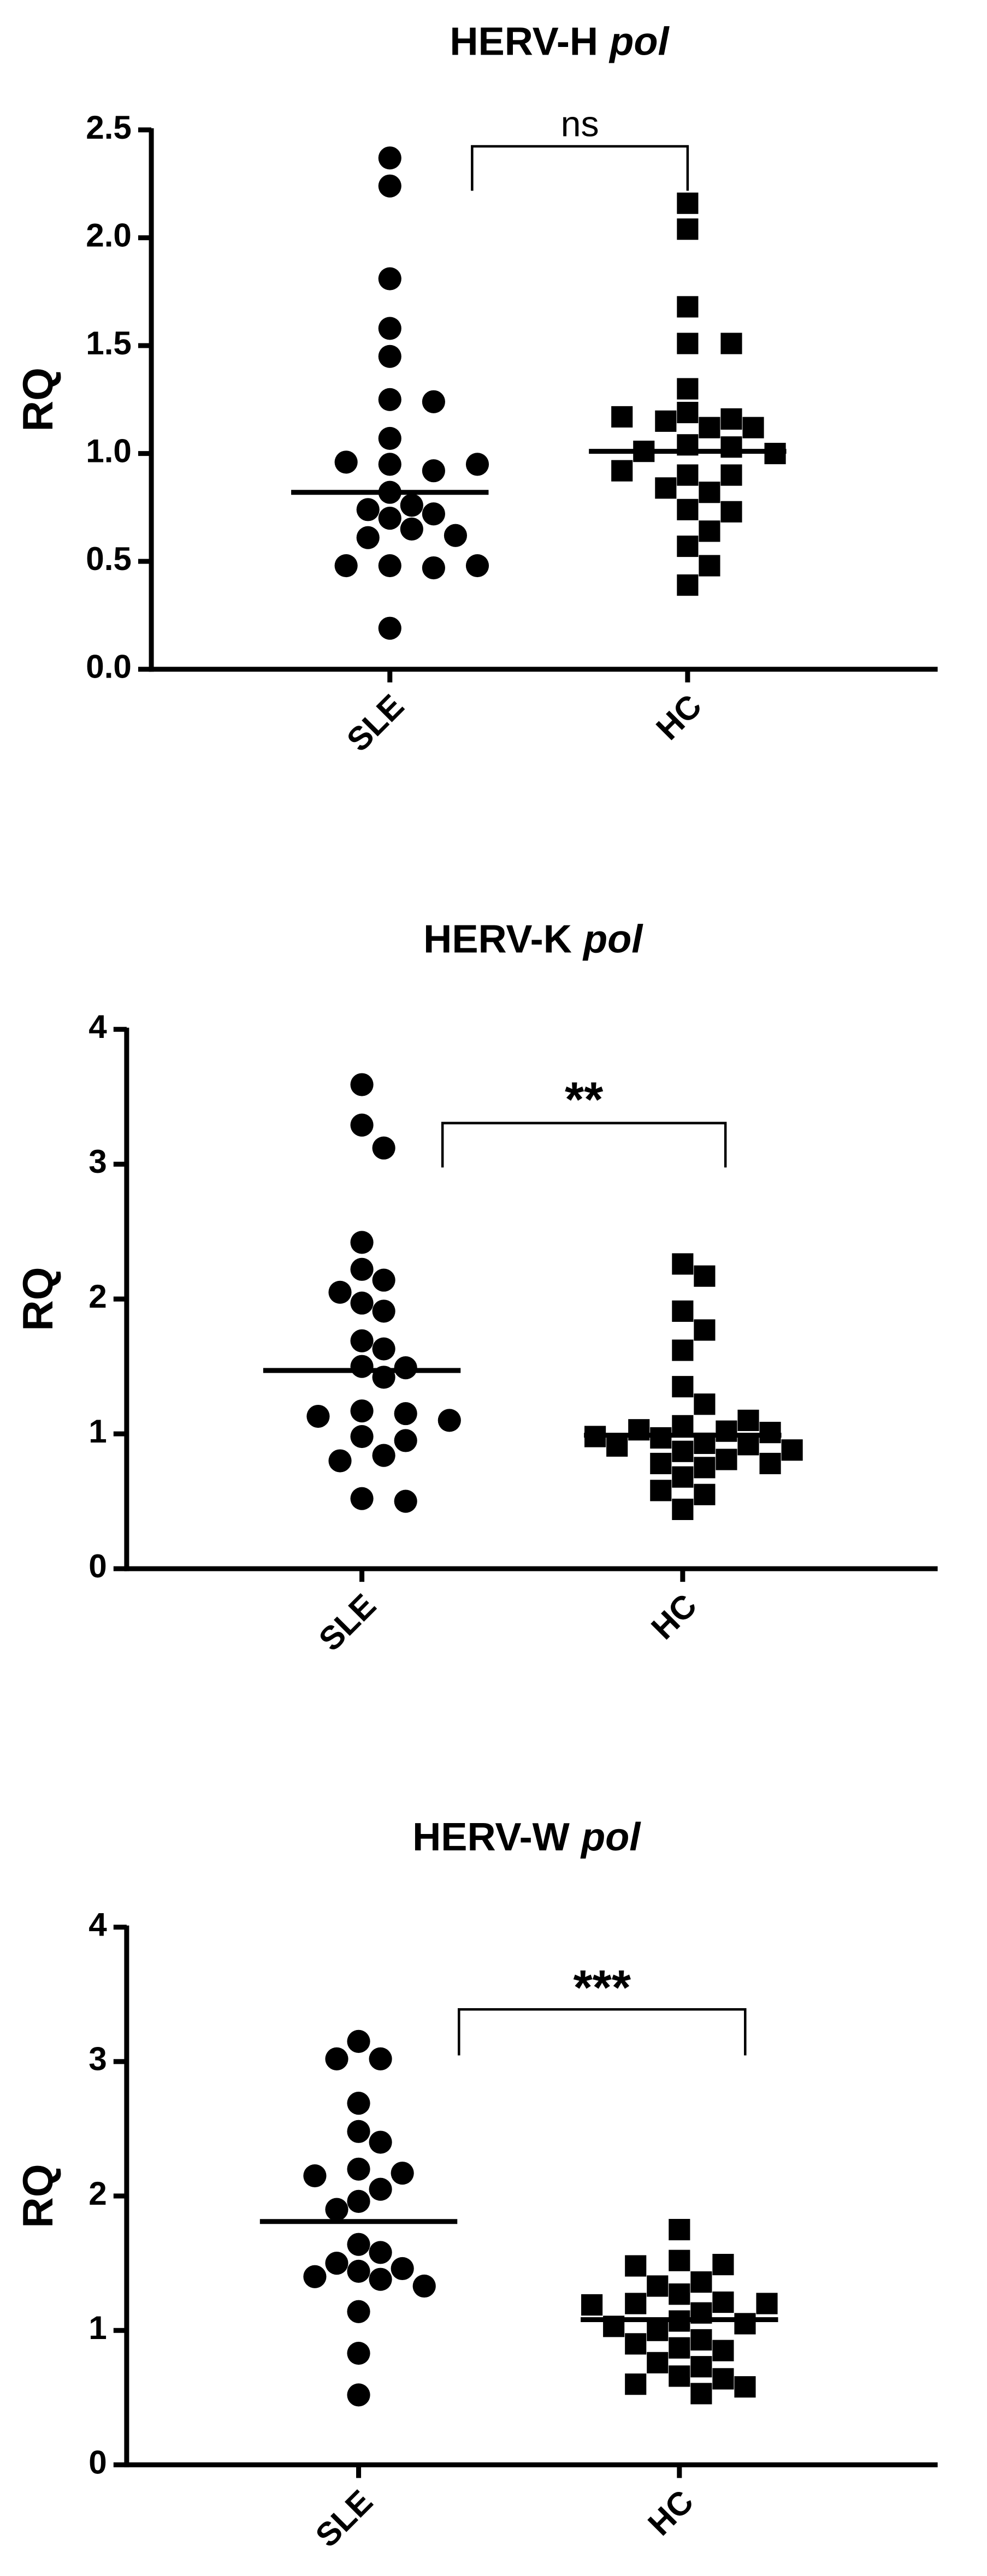 This screenshot has width=987, height=2576. I want to click on x-tick-label: HC, so click(671, 2513).